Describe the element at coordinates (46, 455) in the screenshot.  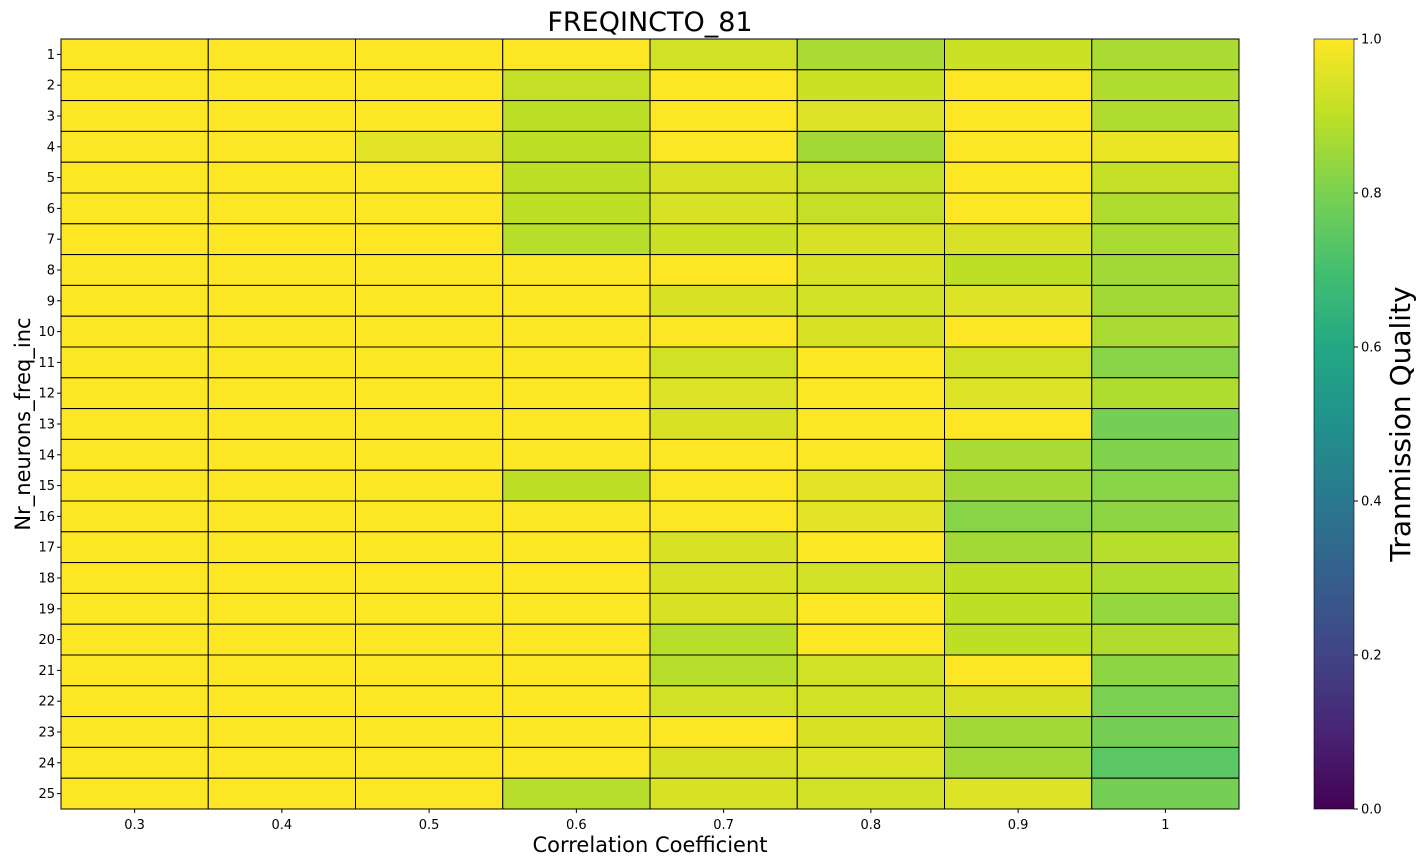
I see `y-tick-label: 14` at that location.